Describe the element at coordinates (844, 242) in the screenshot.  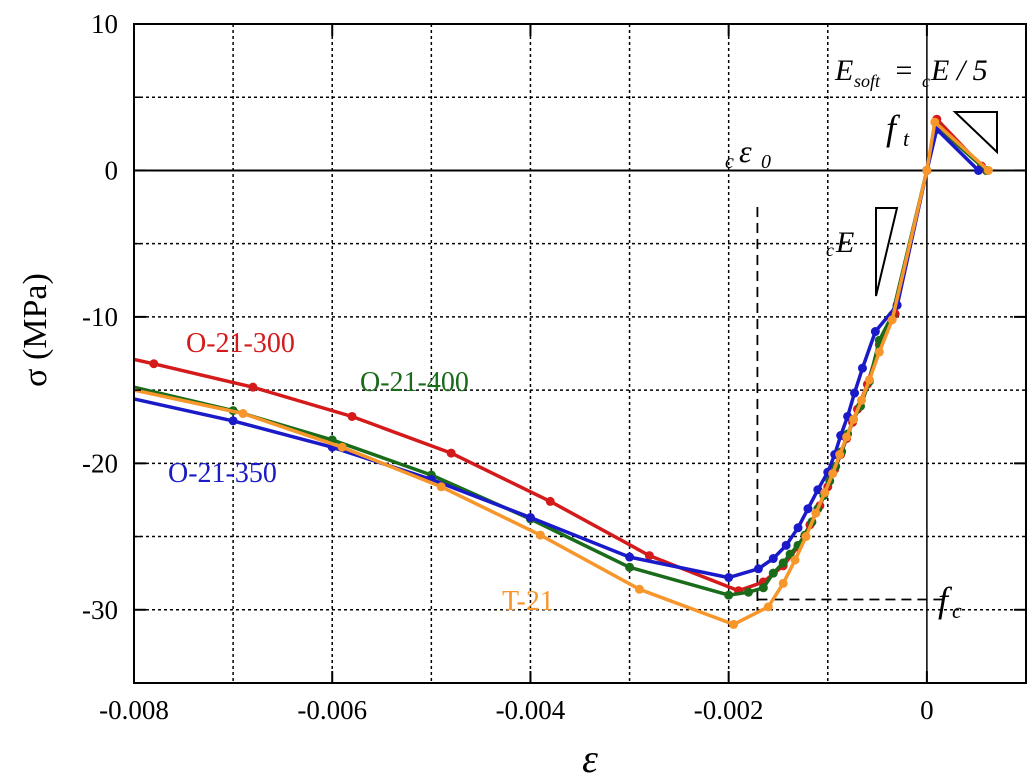
I see `annotation-ce: E` at that location.